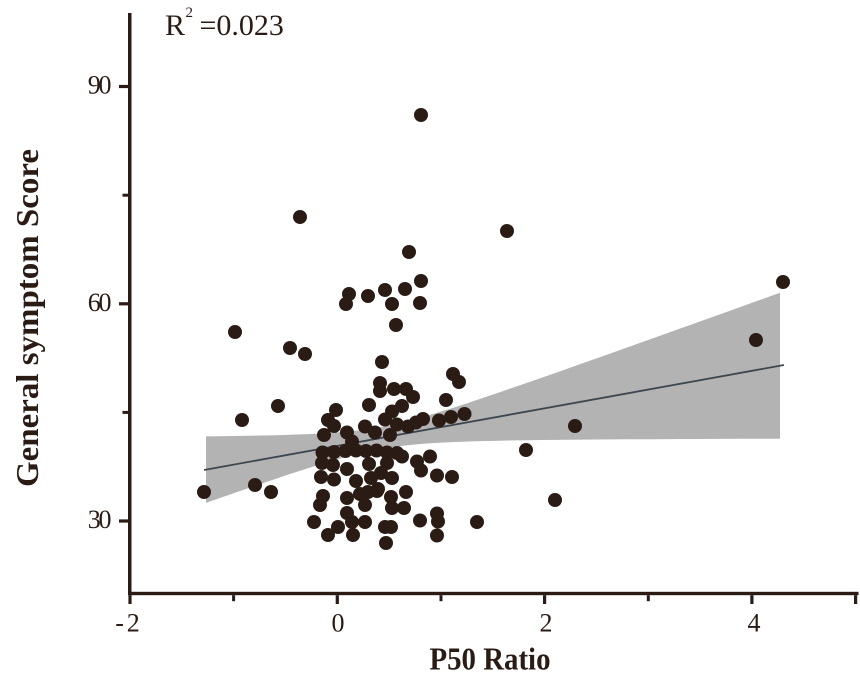  What do you see at coordinates (338, 623) in the screenshot?
I see `svg-text: 0` at bounding box center [338, 623].